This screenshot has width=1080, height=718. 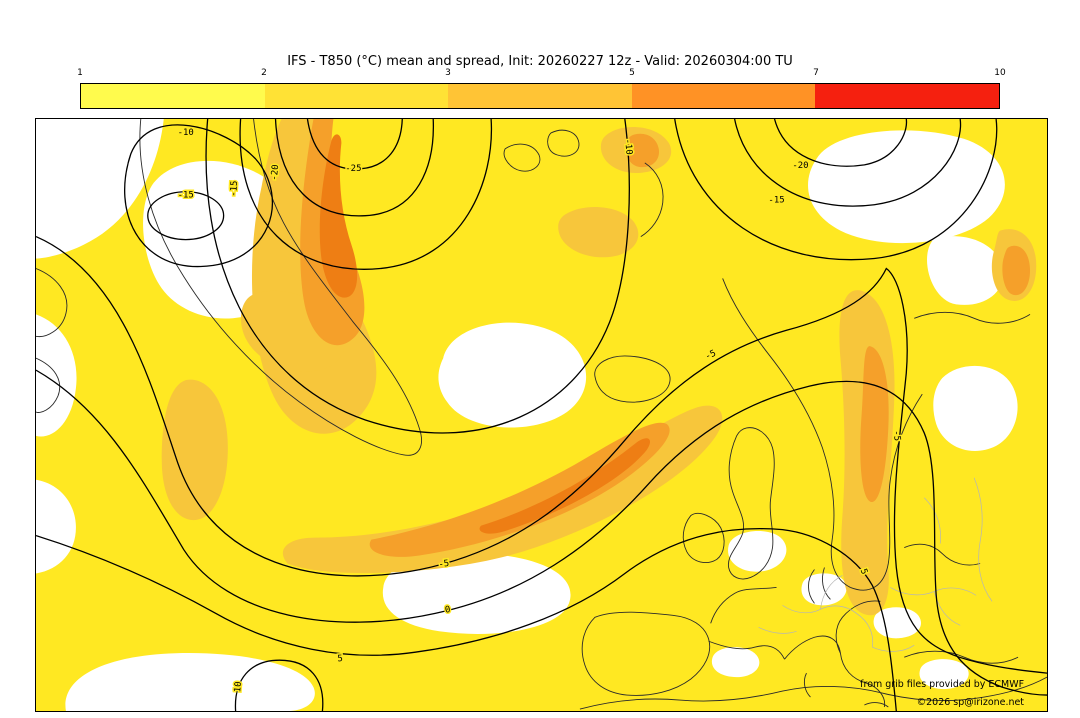 I want to click on coast-svalbard, so click(x=522, y=157).